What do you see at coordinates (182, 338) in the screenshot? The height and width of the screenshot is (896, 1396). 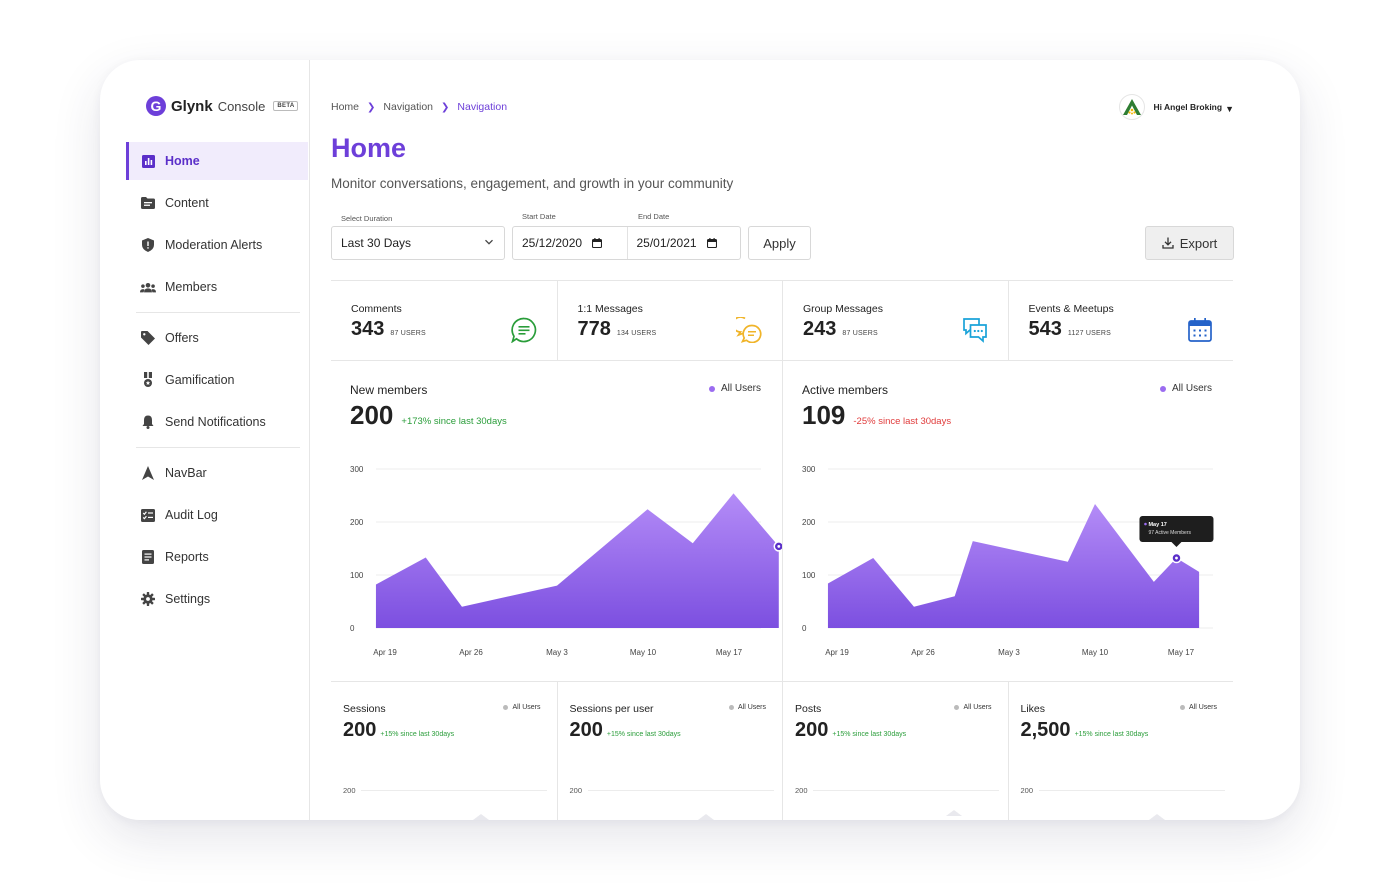 I see `sidebar-item-label: Offers` at bounding box center [182, 338].